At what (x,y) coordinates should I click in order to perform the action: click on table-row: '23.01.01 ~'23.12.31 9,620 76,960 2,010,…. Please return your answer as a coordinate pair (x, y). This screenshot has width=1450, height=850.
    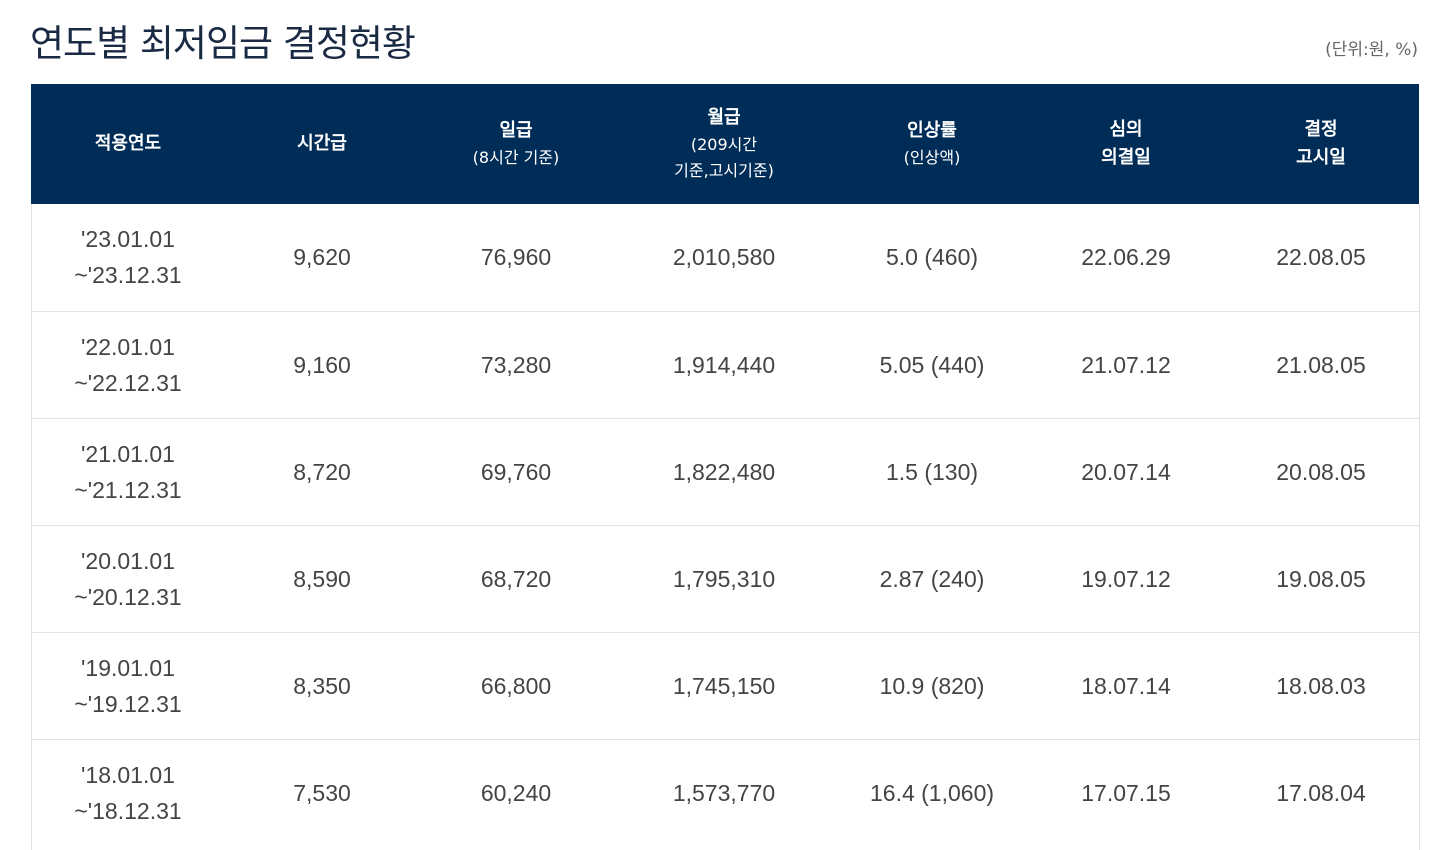
    Looking at the image, I should click on (725, 257).